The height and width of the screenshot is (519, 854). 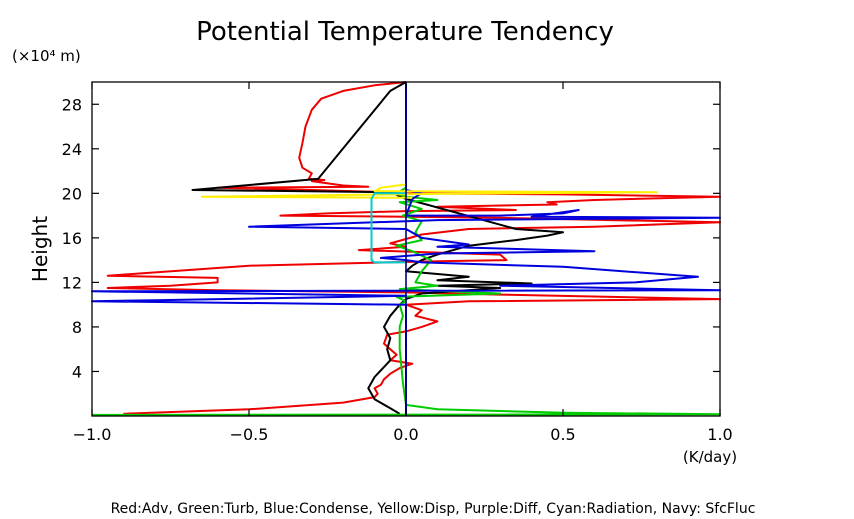 I want to click on y-tick-label: 12, so click(x=72, y=282).